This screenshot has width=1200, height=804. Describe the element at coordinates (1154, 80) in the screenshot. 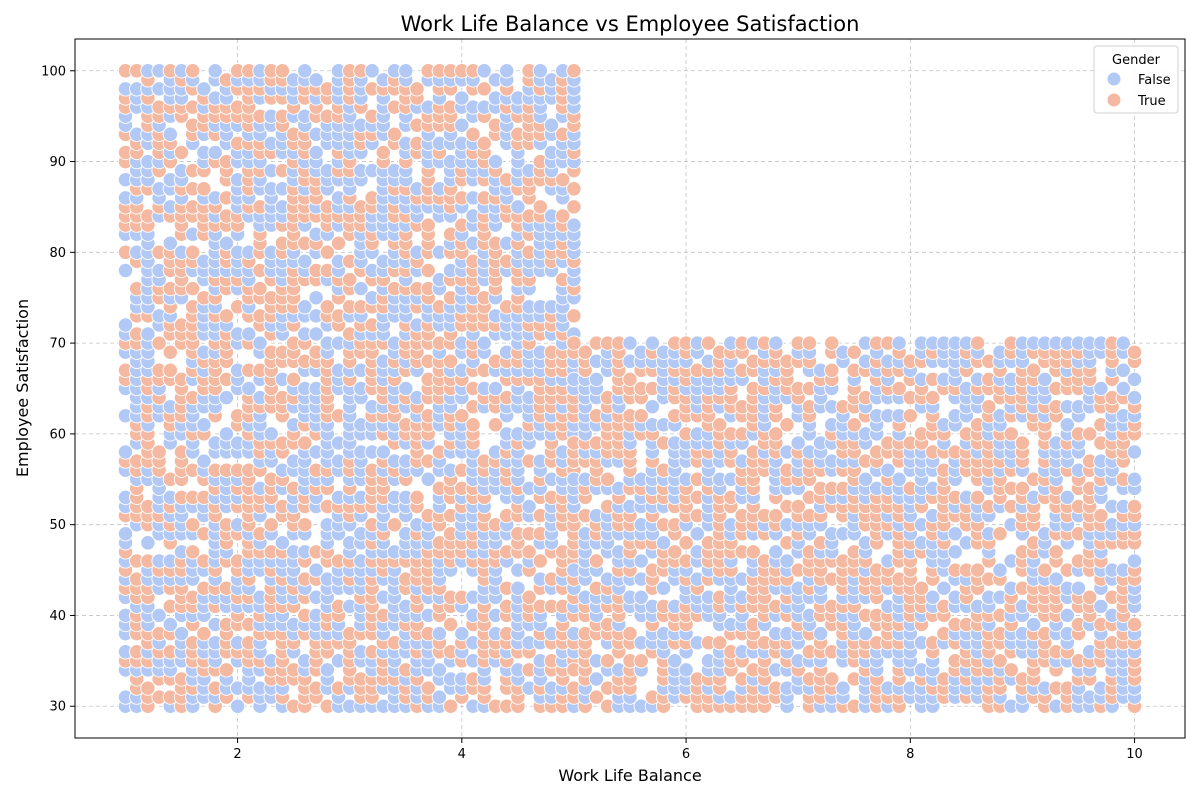

I see `legend-label-false: False` at that location.